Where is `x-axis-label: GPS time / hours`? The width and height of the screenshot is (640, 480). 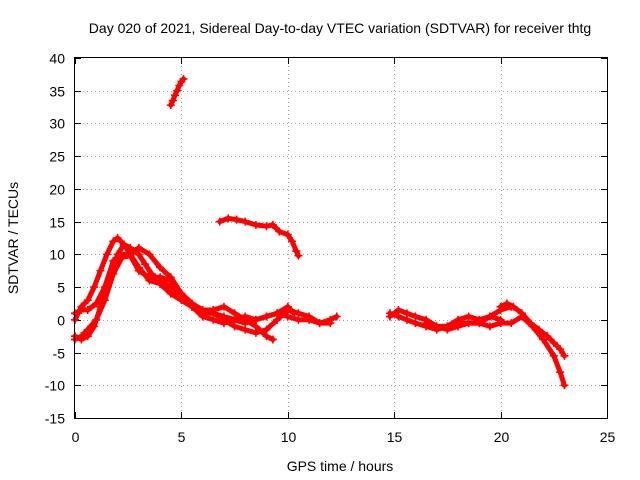
x-axis-label: GPS time / hours is located at coordinates (340, 466).